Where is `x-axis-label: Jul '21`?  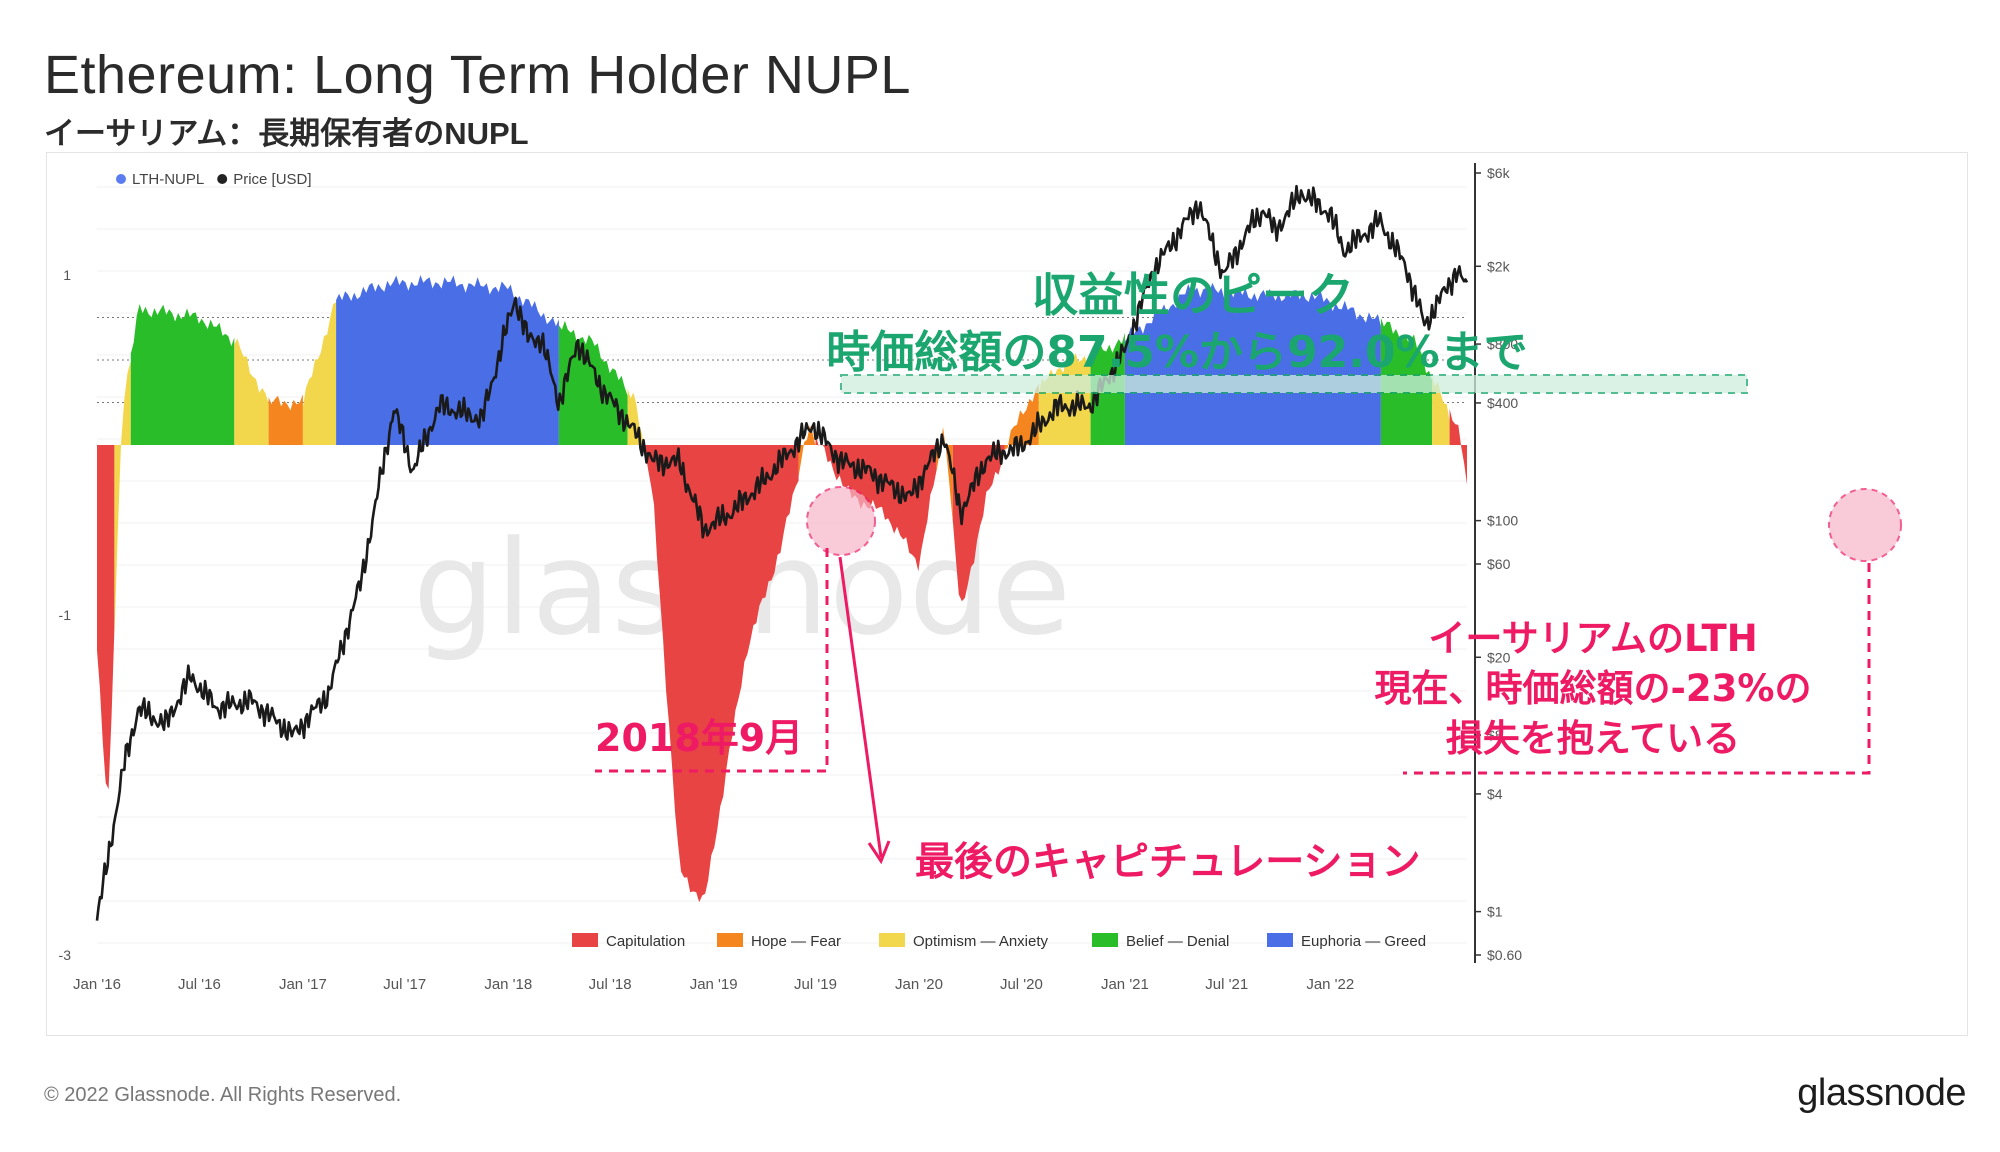 x-axis-label: Jul '21 is located at coordinates (1226, 984).